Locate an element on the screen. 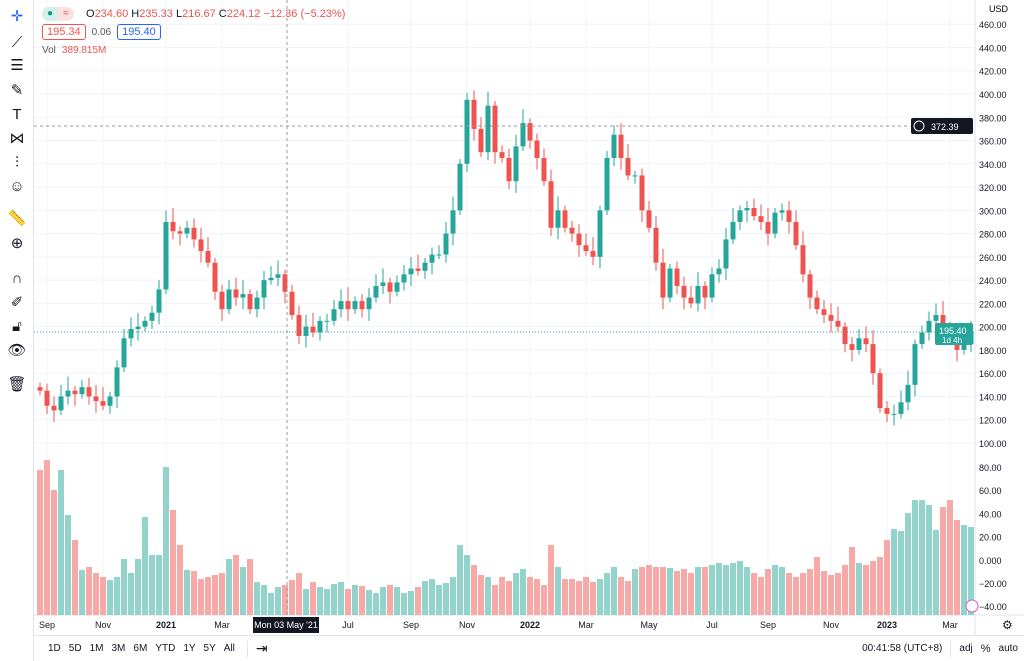  range-1m: 1M is located at coordinates (96, 648).